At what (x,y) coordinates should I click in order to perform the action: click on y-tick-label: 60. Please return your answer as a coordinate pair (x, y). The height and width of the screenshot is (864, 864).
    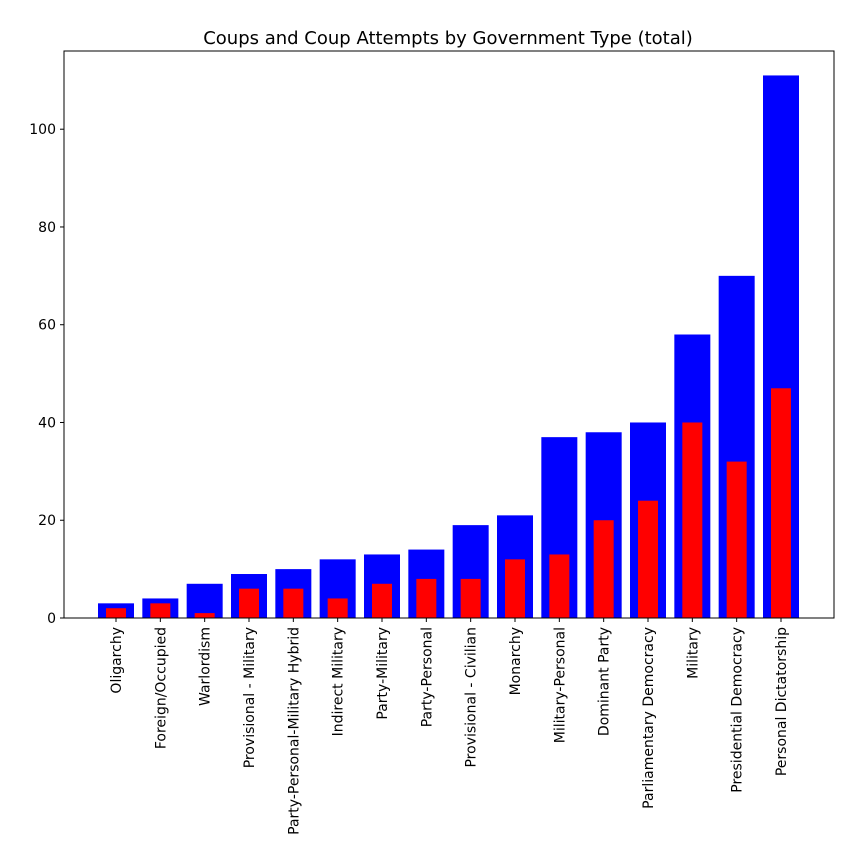
    Looking at the image, I should click on (47, 326).